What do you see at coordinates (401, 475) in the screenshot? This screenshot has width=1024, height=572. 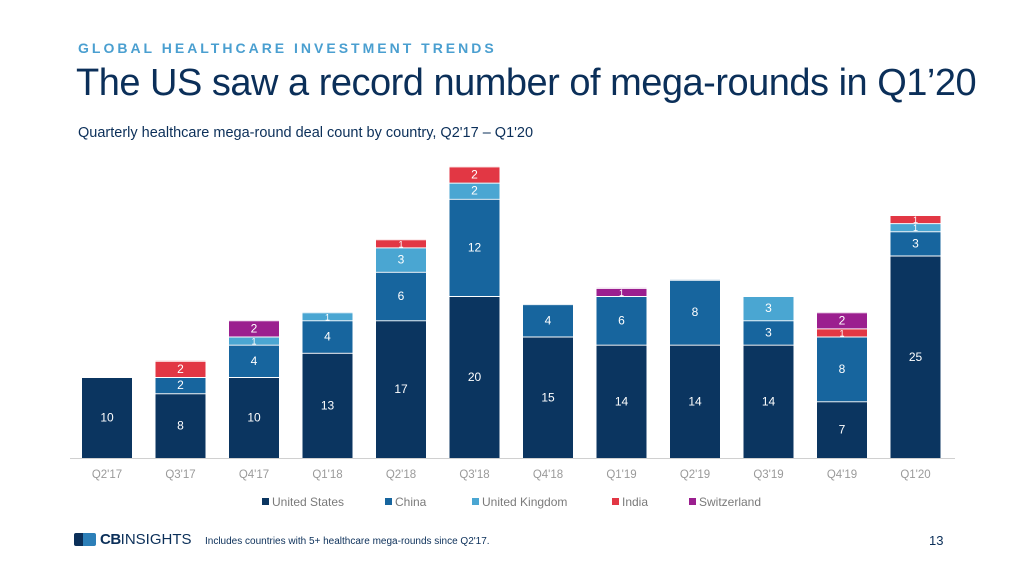 I see `x-tick-label: Q2'18` at bounding box center [401, 475].